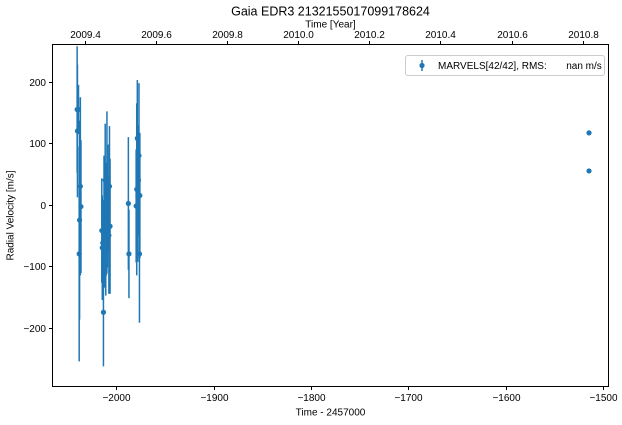  I want to click on x-tick-label: −2000, so click(116, 398).